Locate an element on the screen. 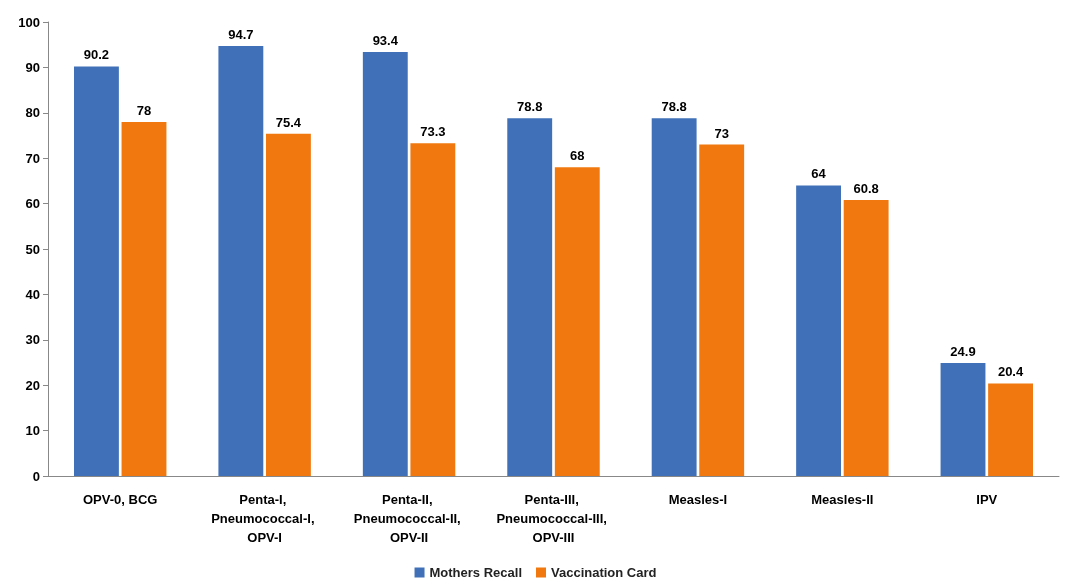 The width and height of the screenshot is (1071, 586). y-tick-label: 70 is located at coordinates (32, 158).